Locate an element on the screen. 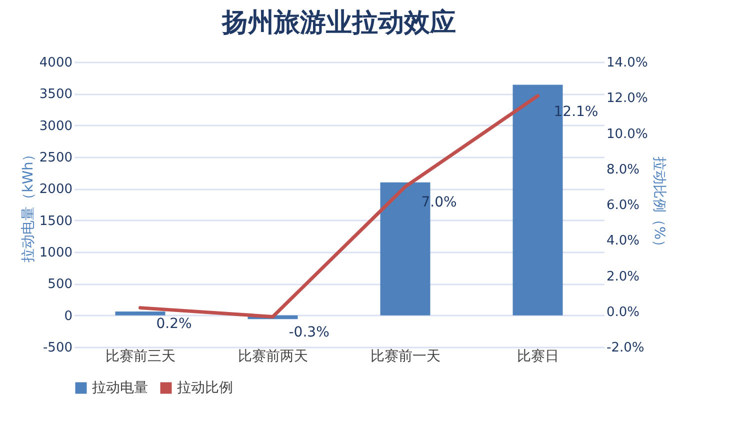 The width and height of the screenshot is (750, 434). x-tick-label: 比赛日 is located at coordinates (537, 356).